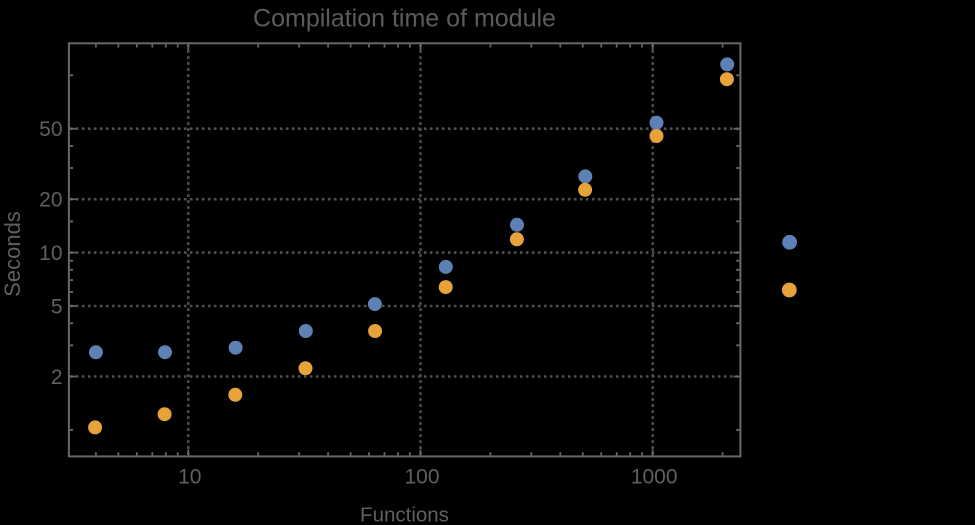  Describe the element at coordinates (50, 129) in the screenshot. I see `svg-text: 50` at that location.